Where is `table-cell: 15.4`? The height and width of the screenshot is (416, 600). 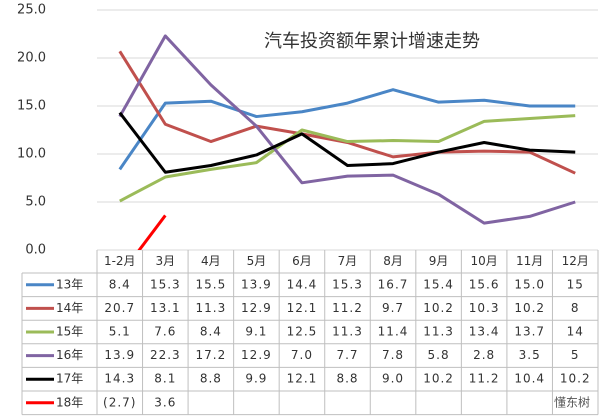
table-cell: 15.4 is located at coordinates (438, 284).